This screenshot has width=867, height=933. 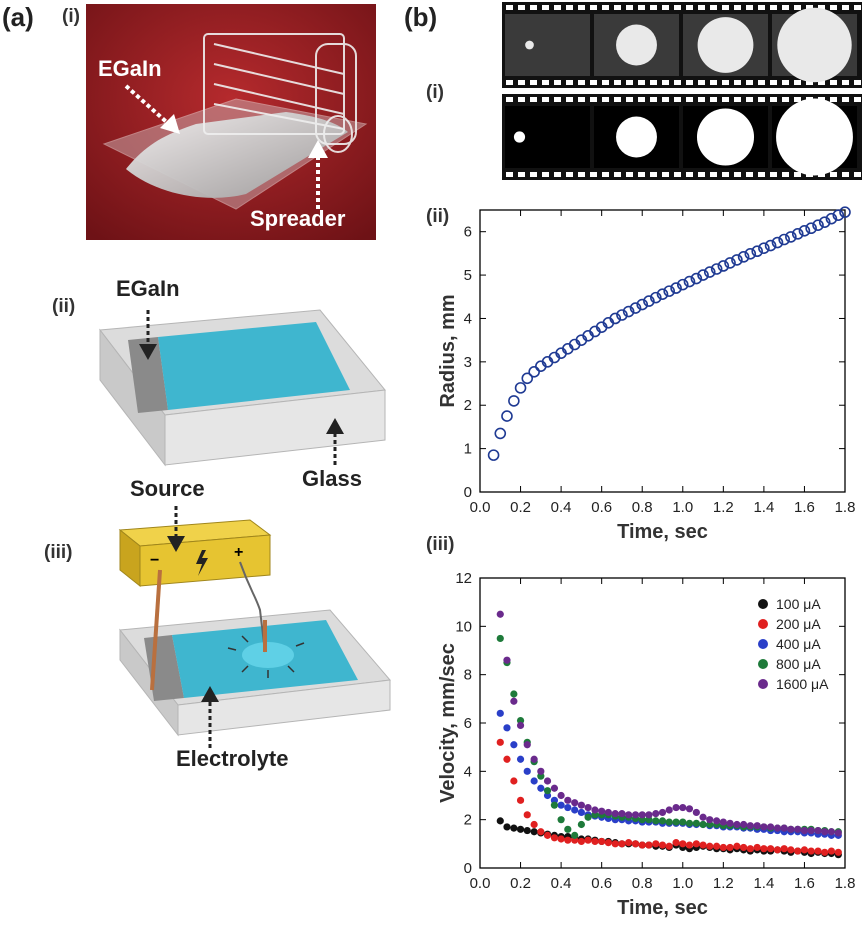 I want to click on x-tick-label: 0.2, so click(x=520, y=883).